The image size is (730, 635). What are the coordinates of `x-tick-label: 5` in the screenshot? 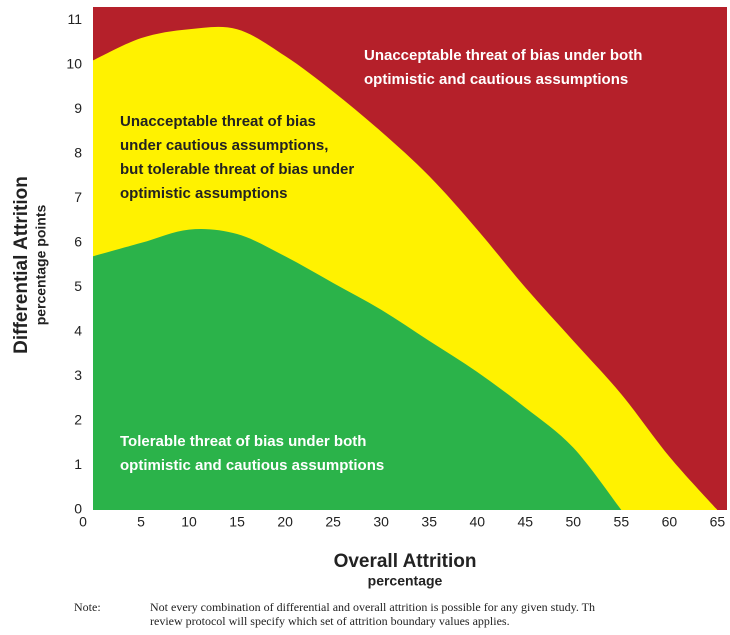 It's located at (141, 522).